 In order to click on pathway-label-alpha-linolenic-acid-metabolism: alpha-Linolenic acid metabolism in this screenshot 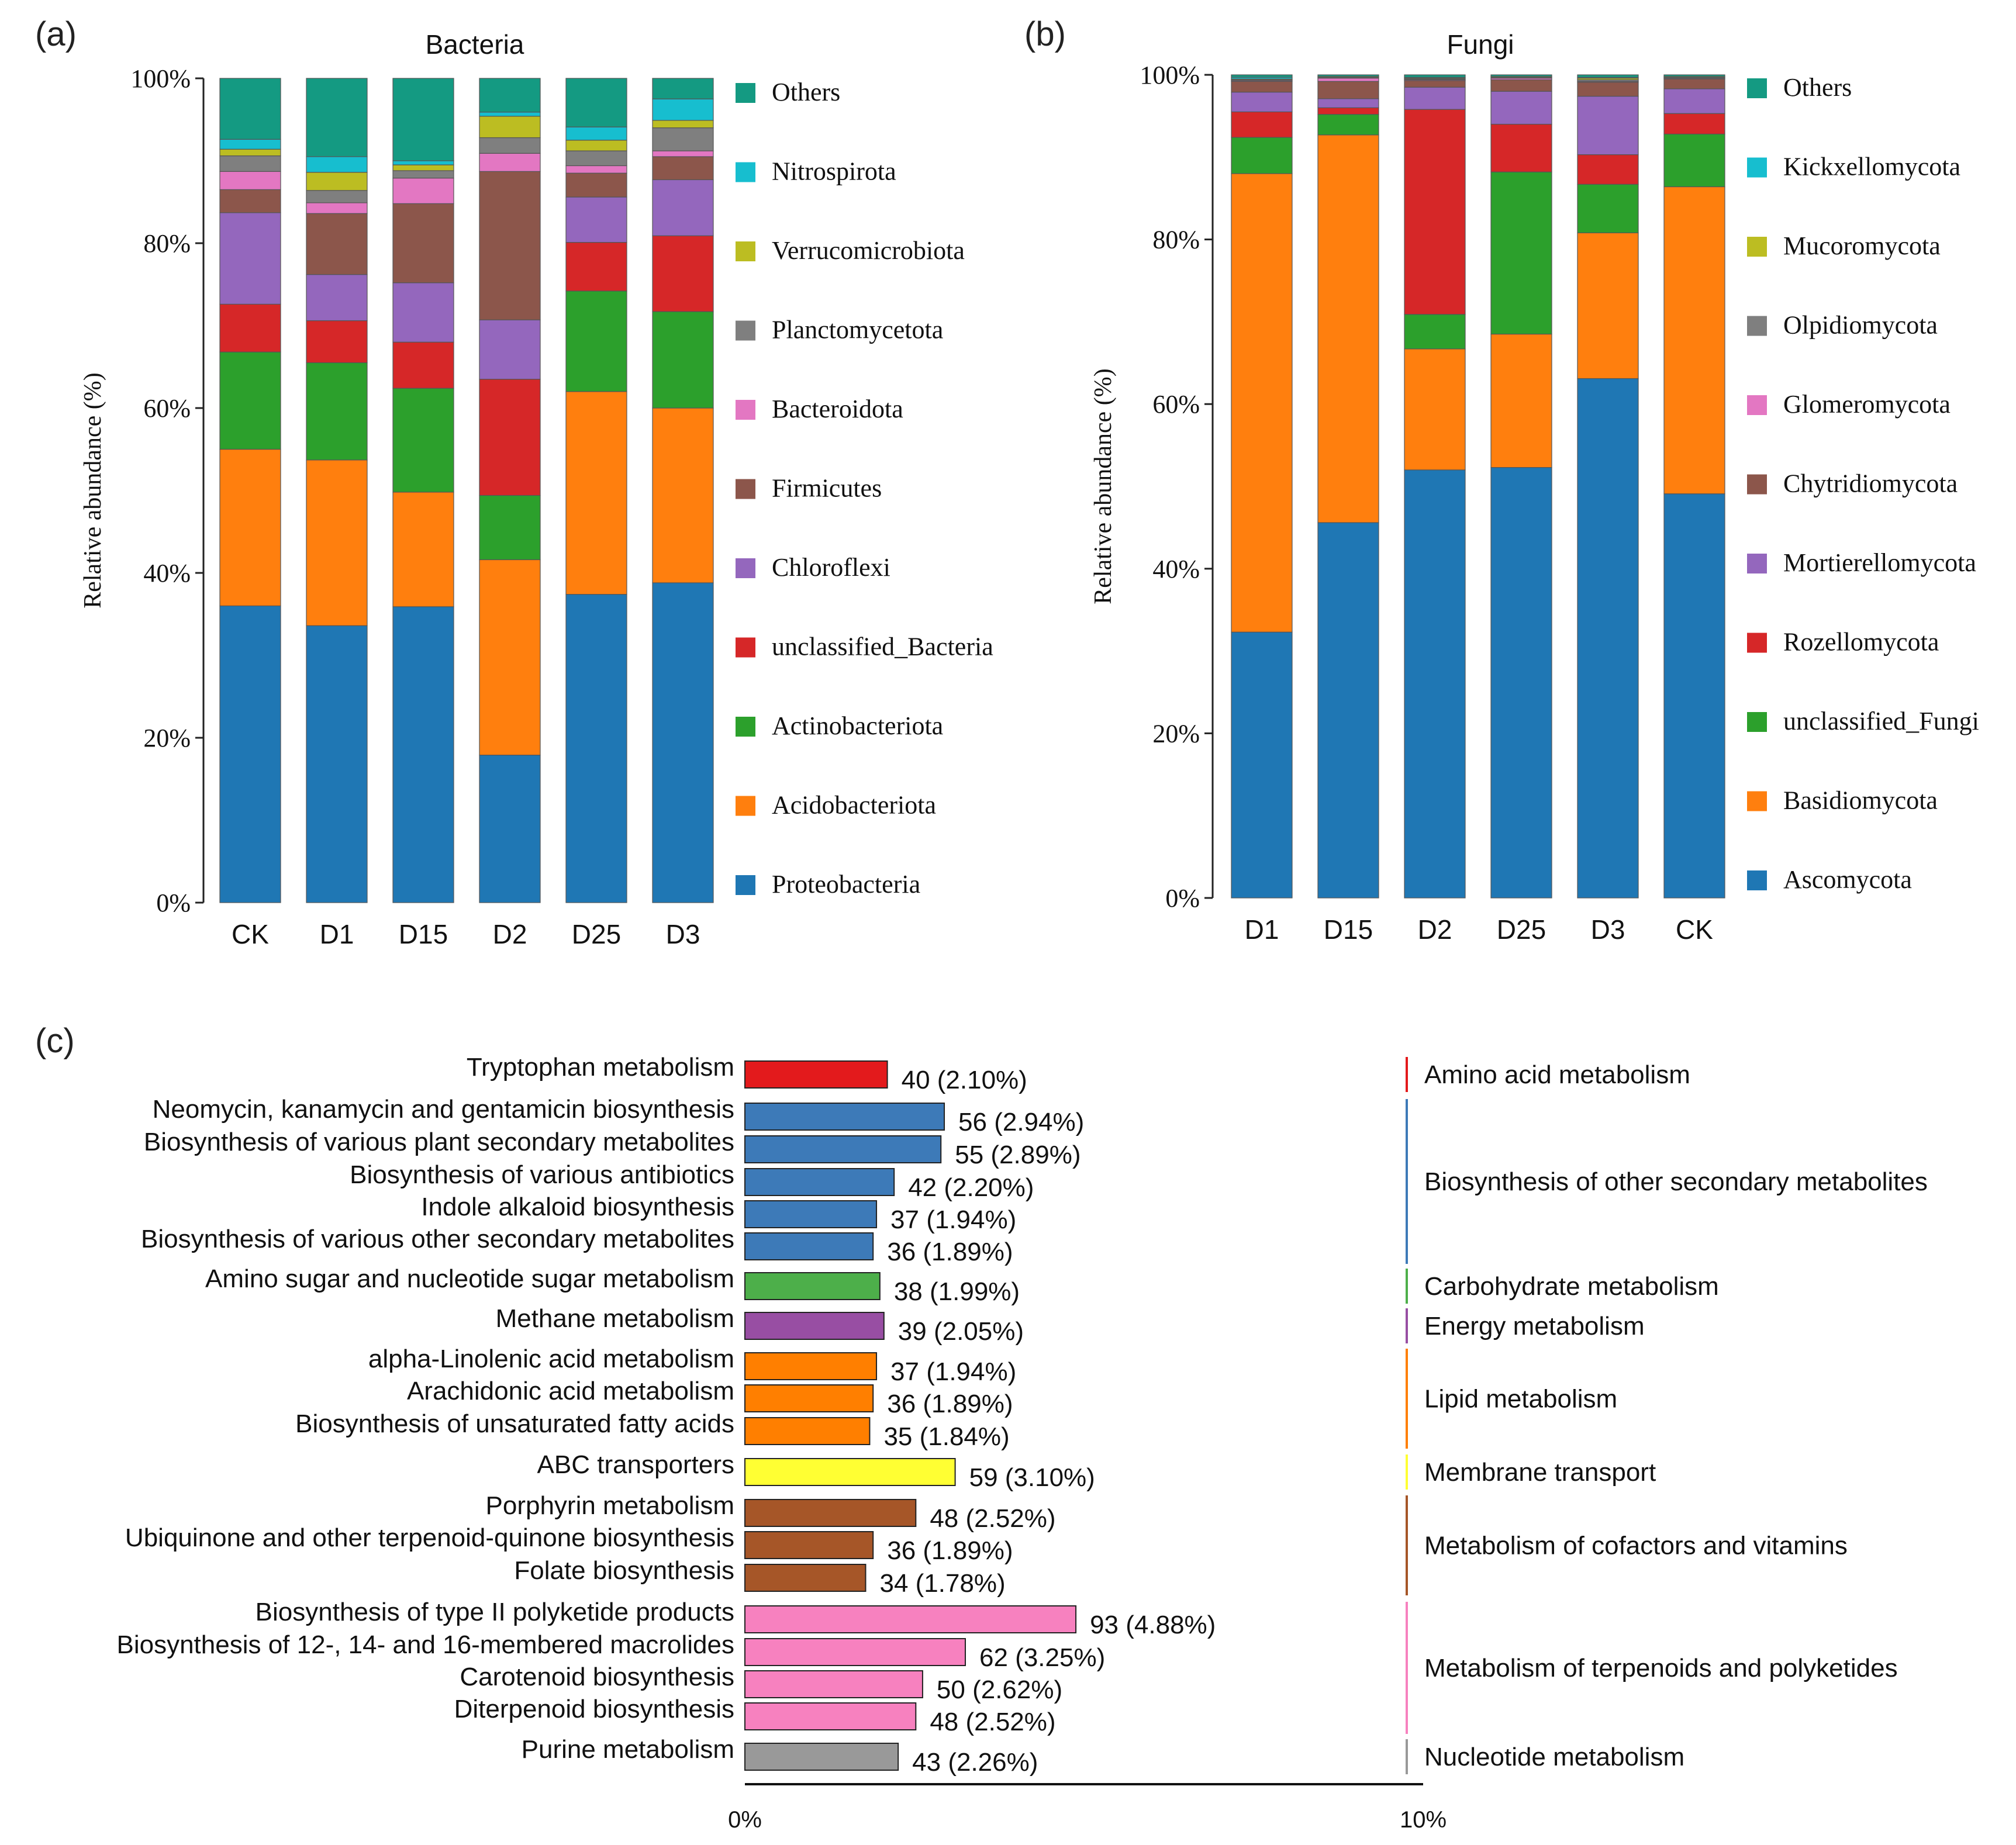, I will do `click(551, 1359)`.